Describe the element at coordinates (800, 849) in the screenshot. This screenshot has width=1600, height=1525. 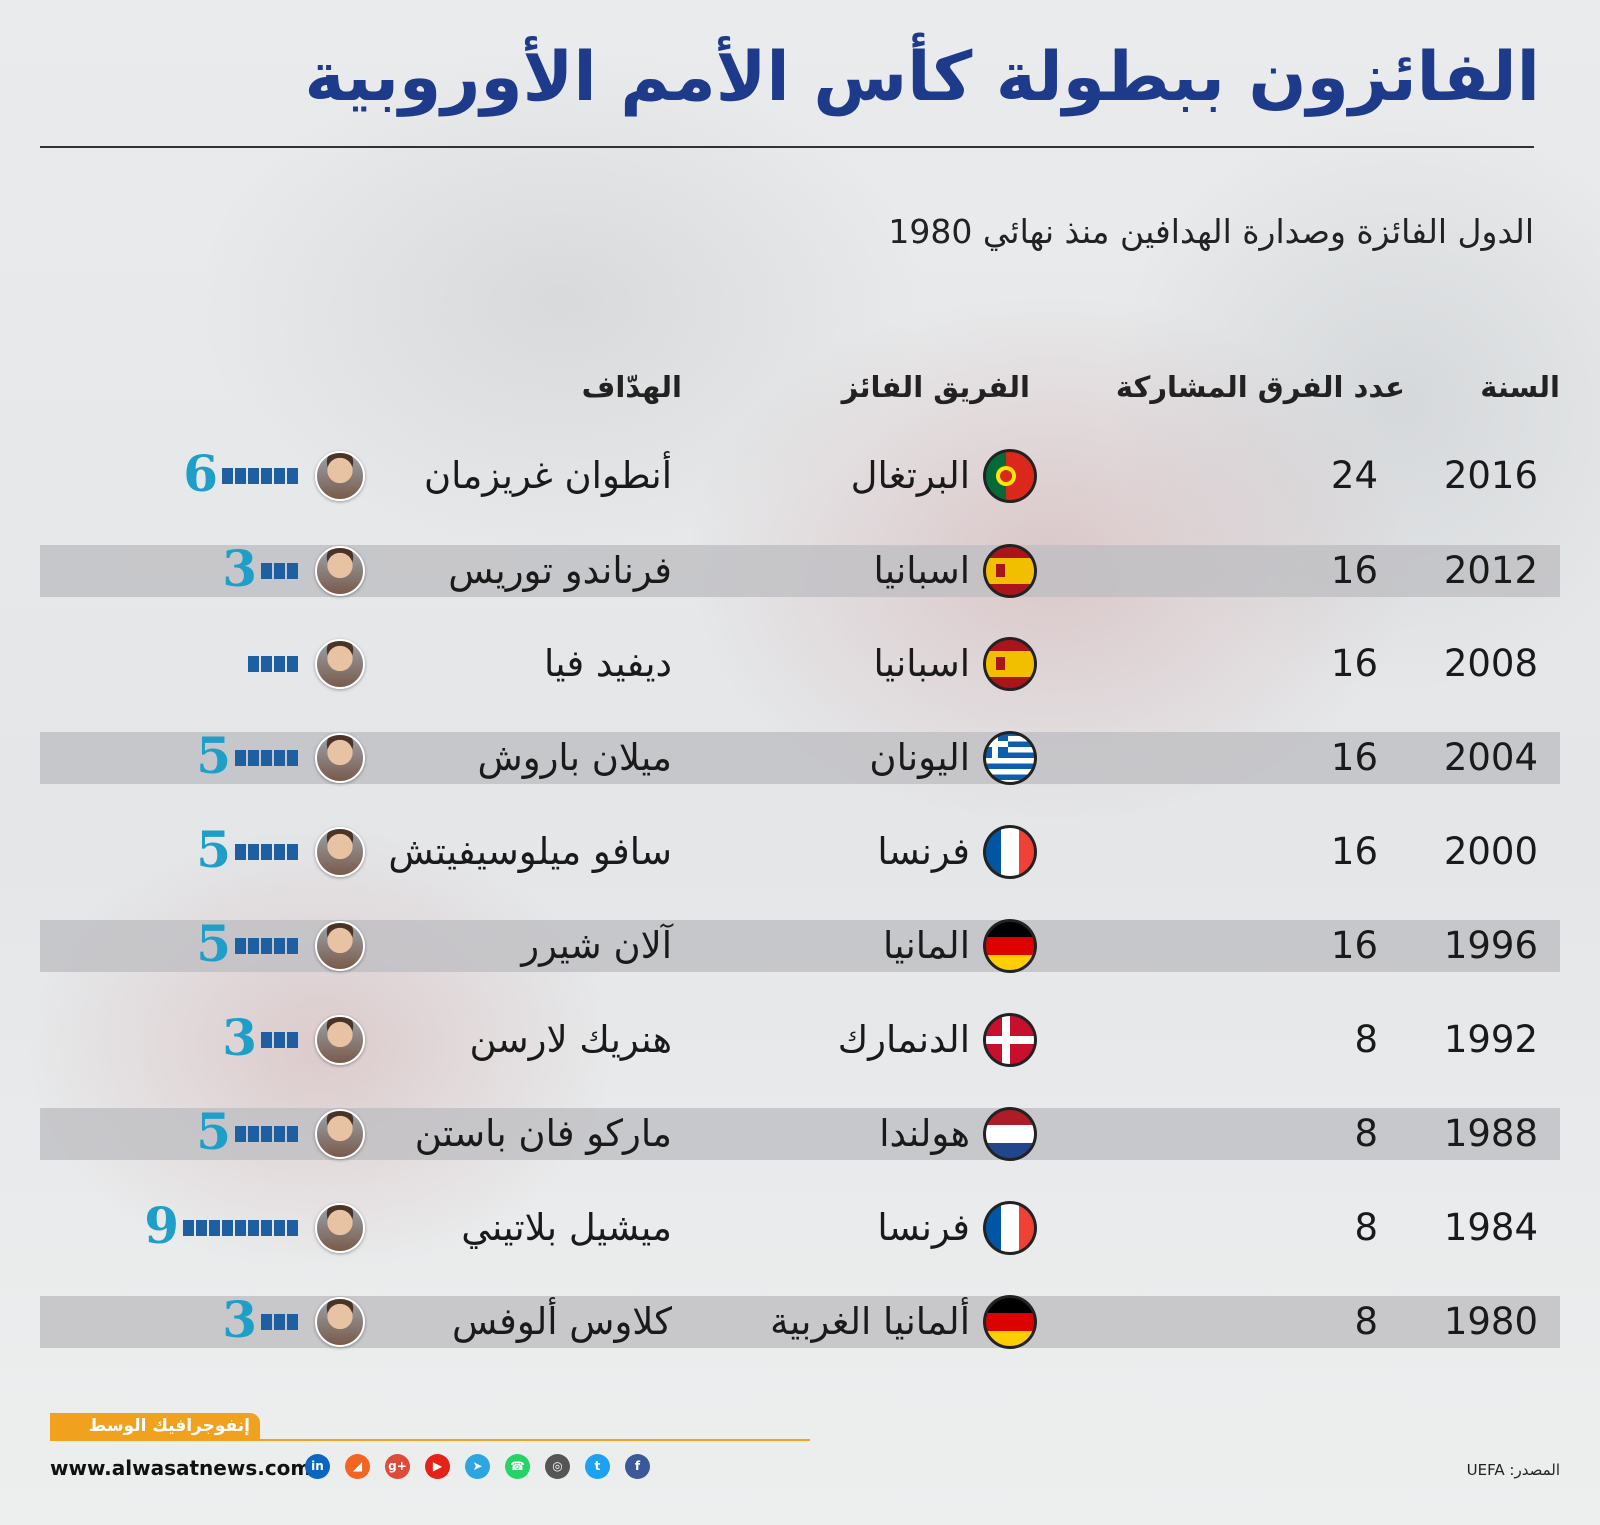
I see `table-row: 2000 16 فرنسا سافو ميلوسيفيتش 5` at that location.